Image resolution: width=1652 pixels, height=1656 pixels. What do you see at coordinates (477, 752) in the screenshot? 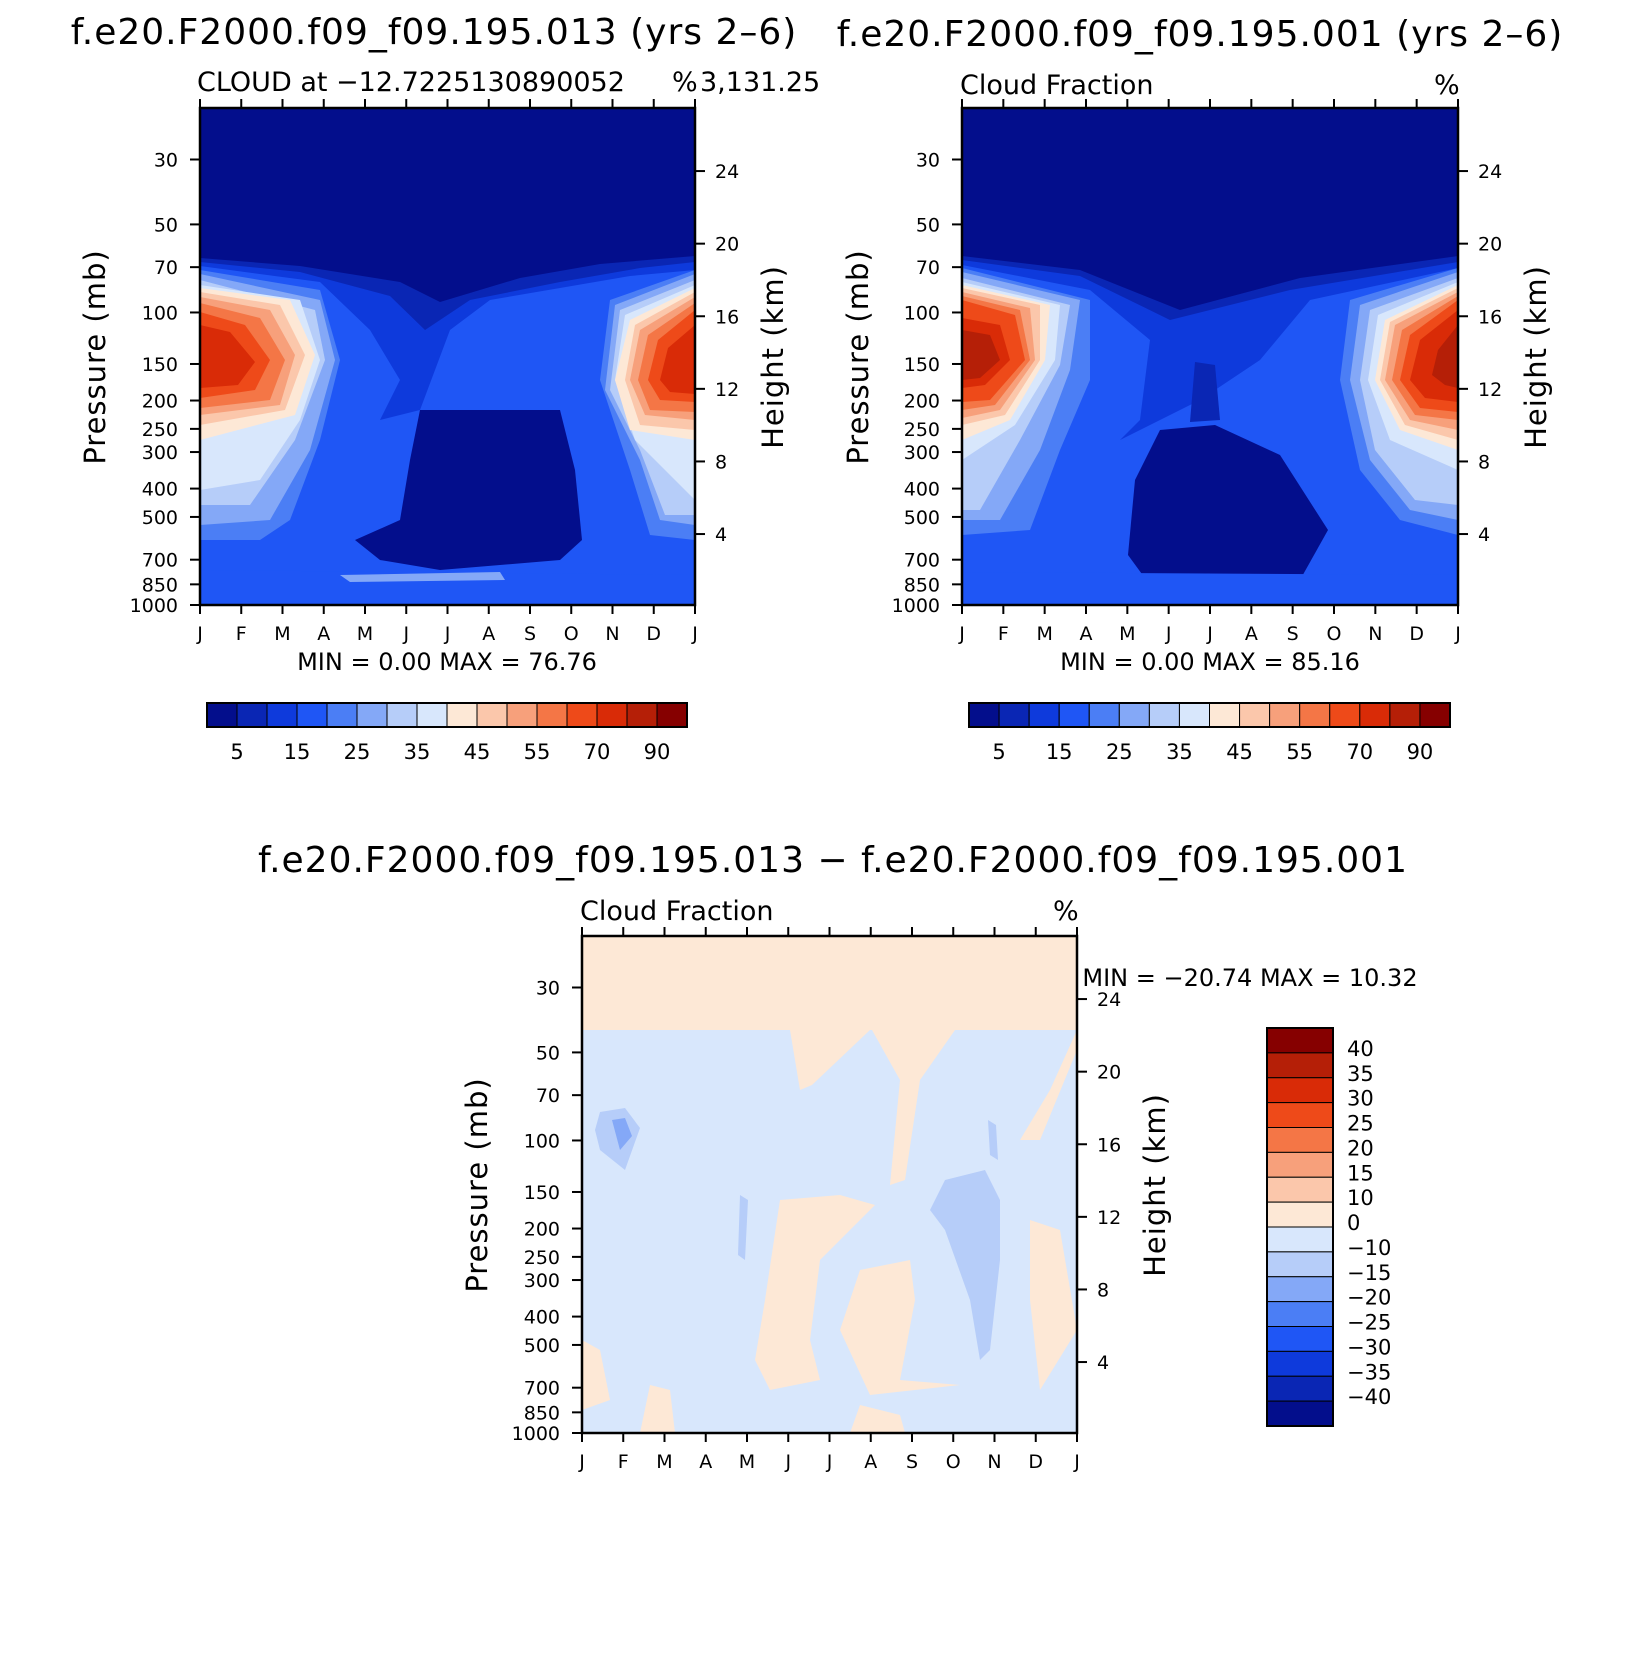
I see `colorbar-label: 45` at bounding box center [477, 752].